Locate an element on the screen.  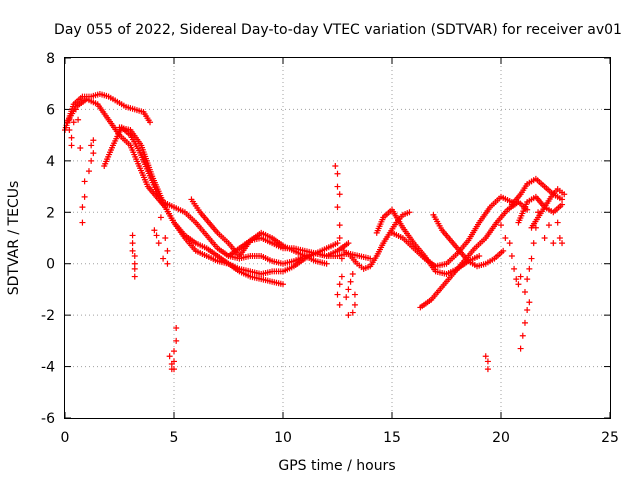
y-tick-label: -2 is located at coordinates (48, 316).